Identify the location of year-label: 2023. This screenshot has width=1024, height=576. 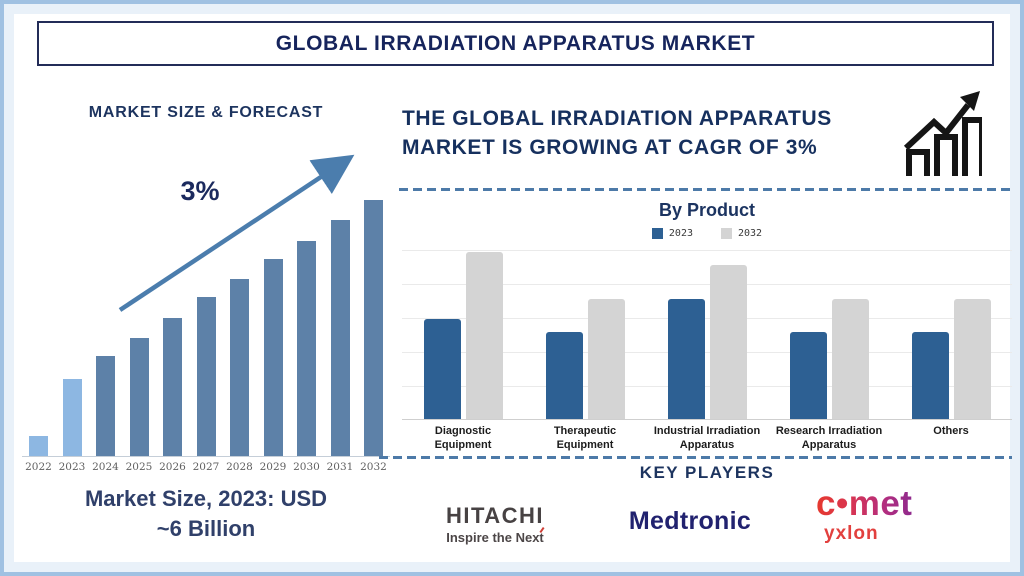
(72, 467).